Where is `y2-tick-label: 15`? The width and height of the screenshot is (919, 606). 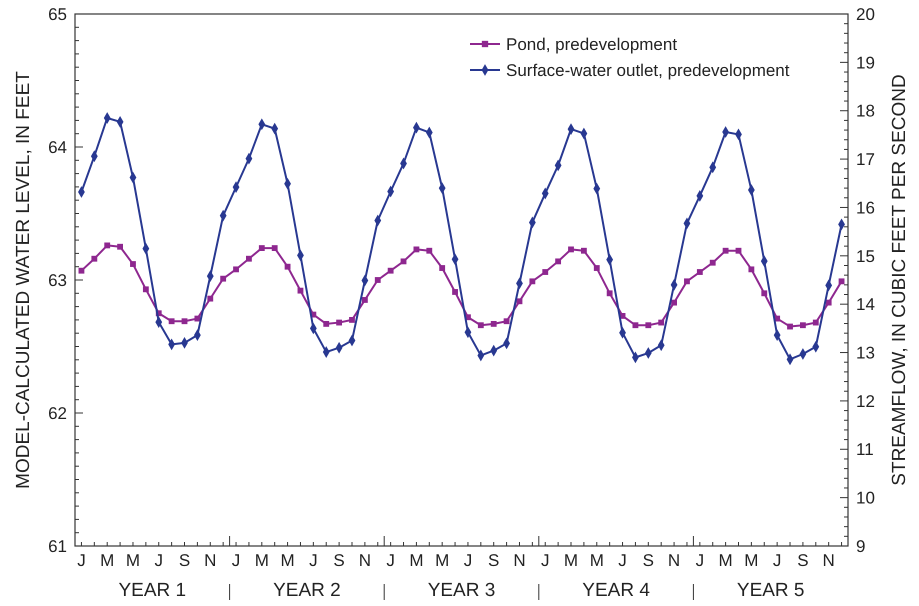 y2-tick-label: 15 is located at coordinates (865, 256).